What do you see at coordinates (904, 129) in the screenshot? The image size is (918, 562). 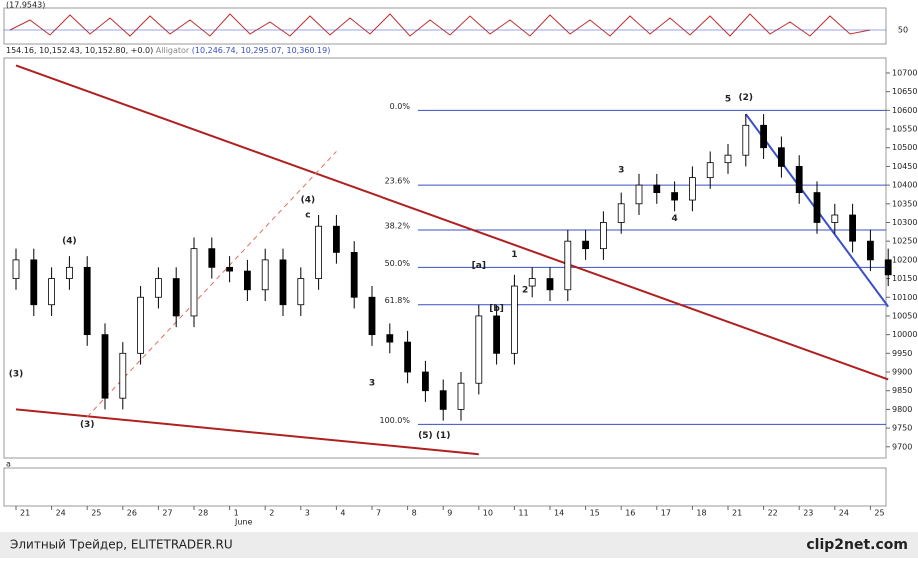 I see `y-tick-label: 10550` at bounding box center [904, 129].